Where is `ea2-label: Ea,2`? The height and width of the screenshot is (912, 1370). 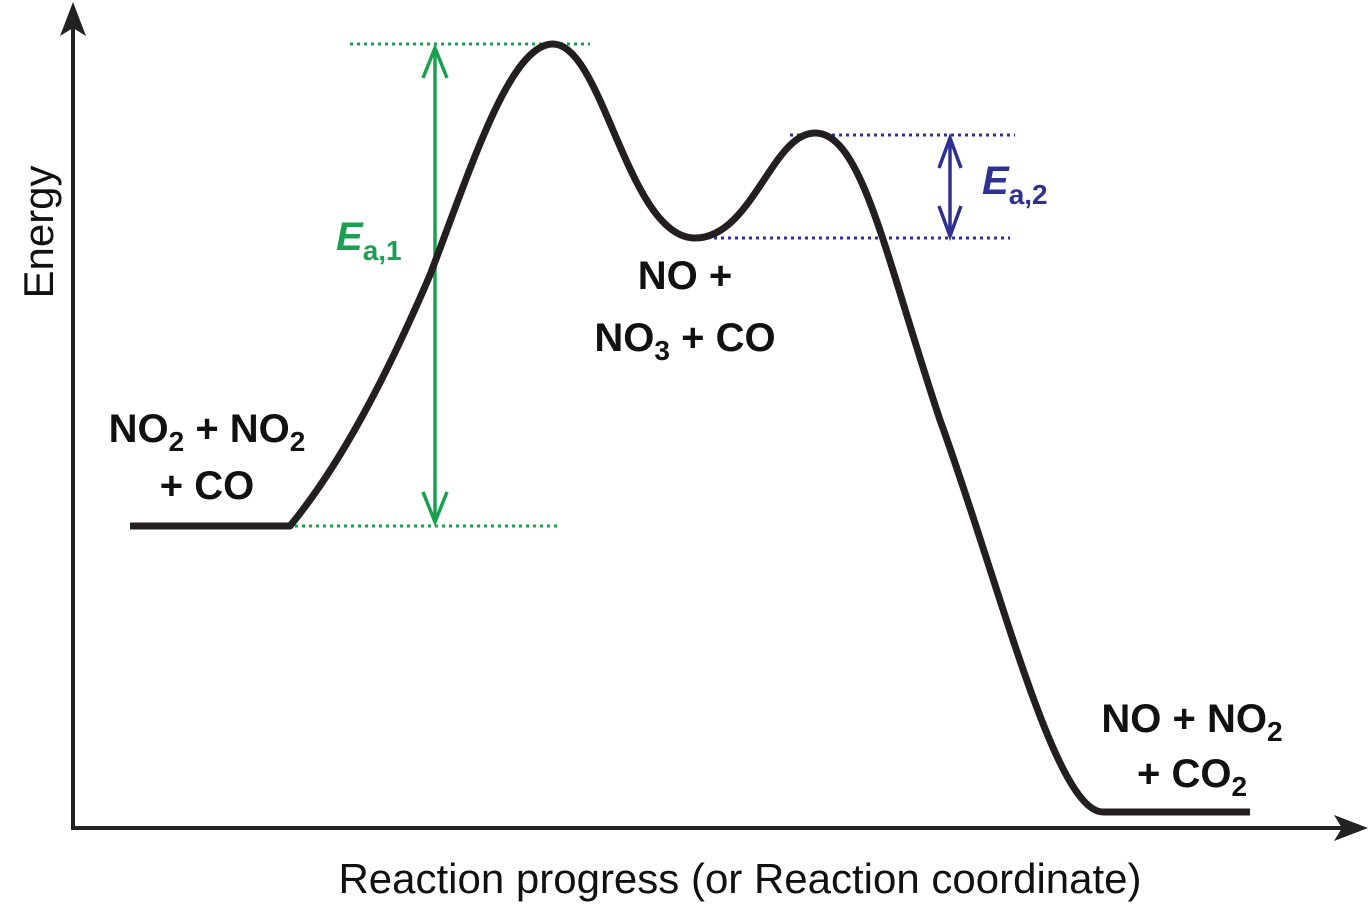
ea2-label: Ea,2 is located at coordinates (1015, 184).